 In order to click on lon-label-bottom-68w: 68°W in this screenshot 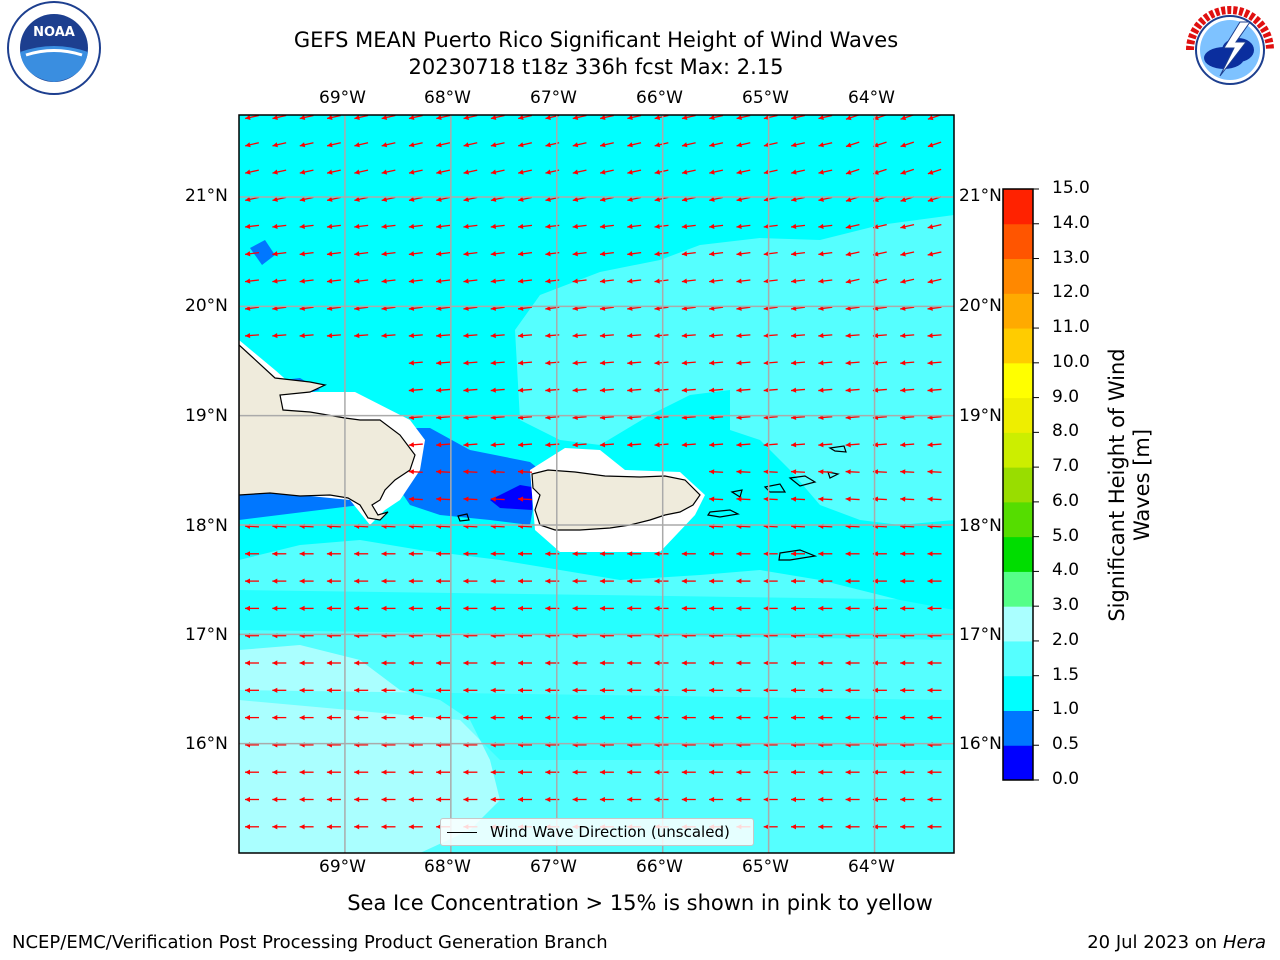, I will do `click(447, 867)`.